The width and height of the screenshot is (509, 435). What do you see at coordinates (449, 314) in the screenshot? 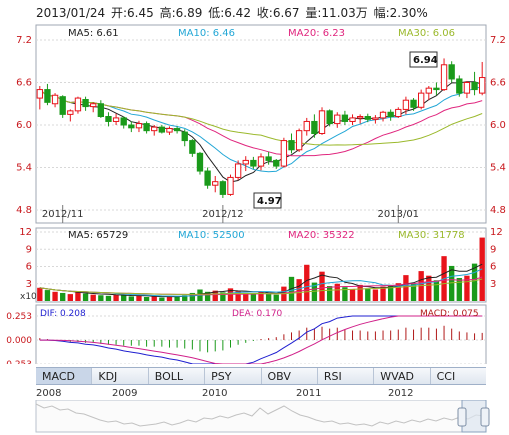
I see `macd-legend-macd: MACD: 0.075` at bounding box center [449, 314].